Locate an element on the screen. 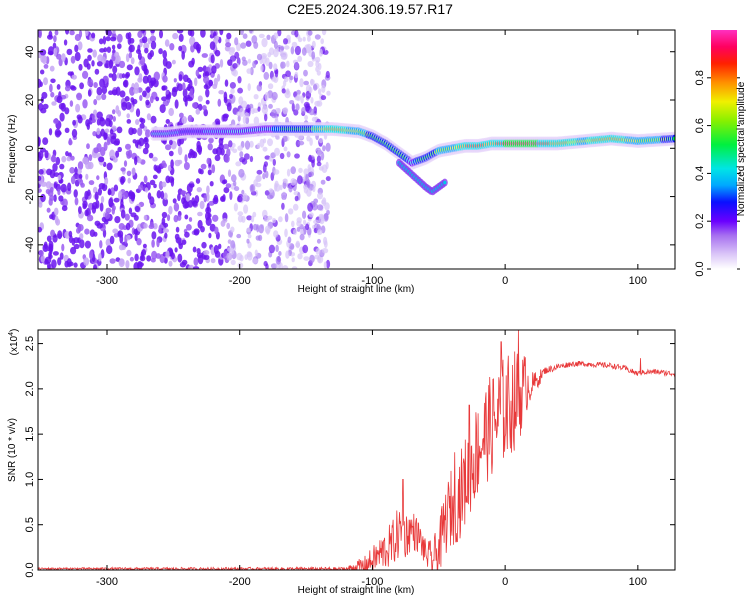 Image resolution: width=750 pixels, height=605 pixels. x-tick-label: -300 is located at coordinates (107, 582).